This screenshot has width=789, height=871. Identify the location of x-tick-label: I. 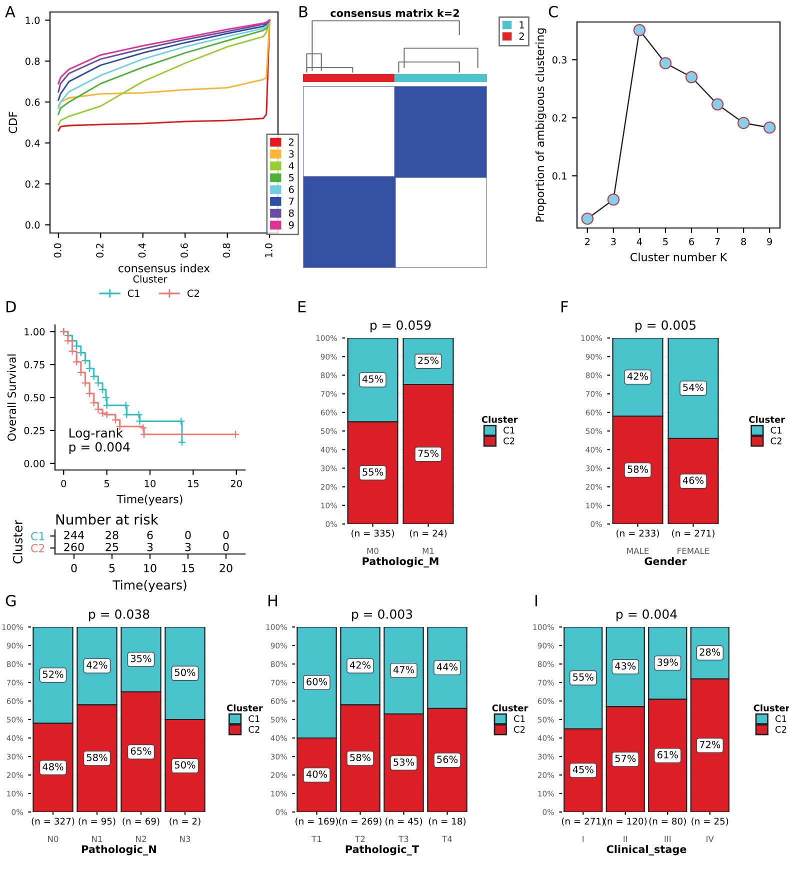
(583, 839).